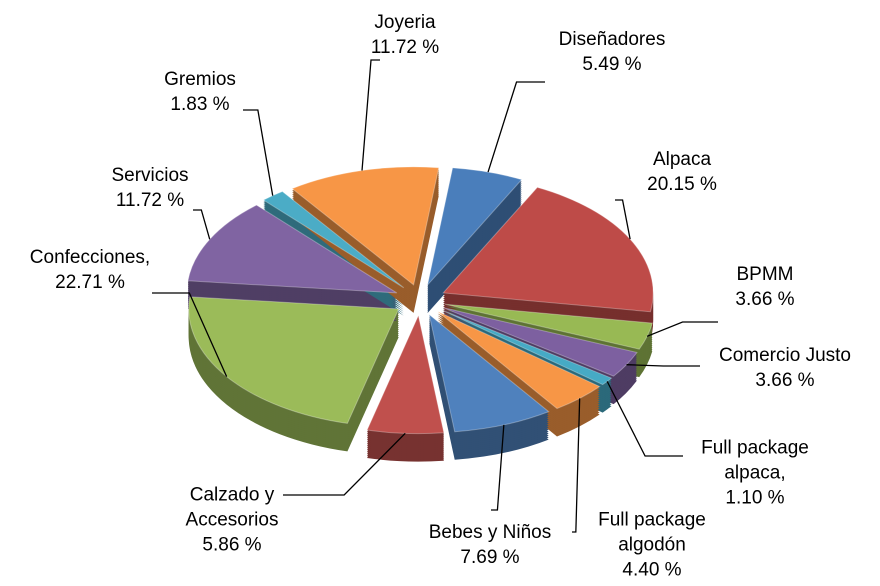  I want to click on data-label: Full package algodón 4.40 %, so click(652, 545).